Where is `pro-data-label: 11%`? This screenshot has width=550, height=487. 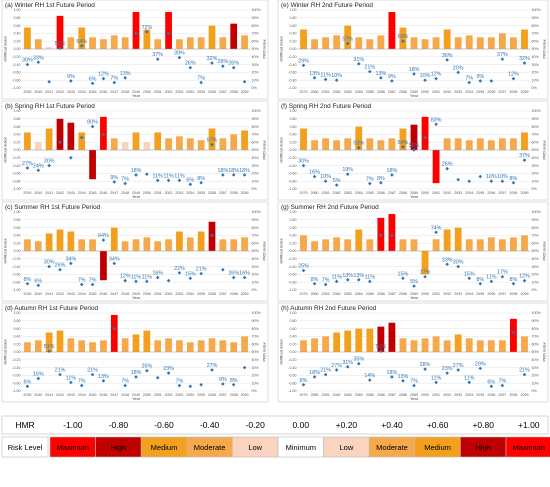
pro-data-label: 11% is located at coordinates (491, 277).